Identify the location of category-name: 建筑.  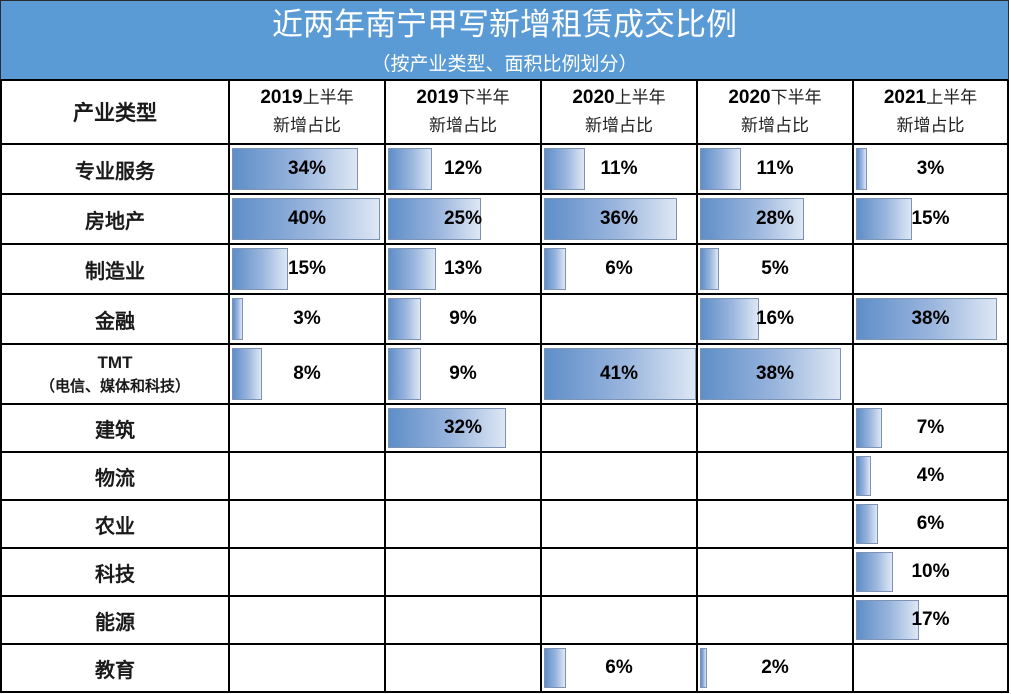
(115, 429).